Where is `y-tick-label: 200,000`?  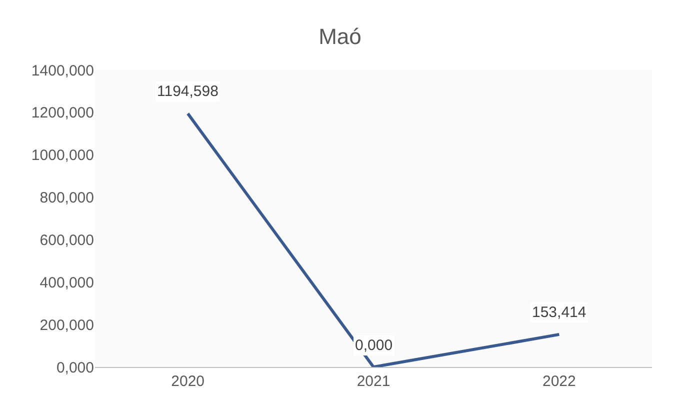 y-tick-label: 200,000 is located at coordinates (67, 325).